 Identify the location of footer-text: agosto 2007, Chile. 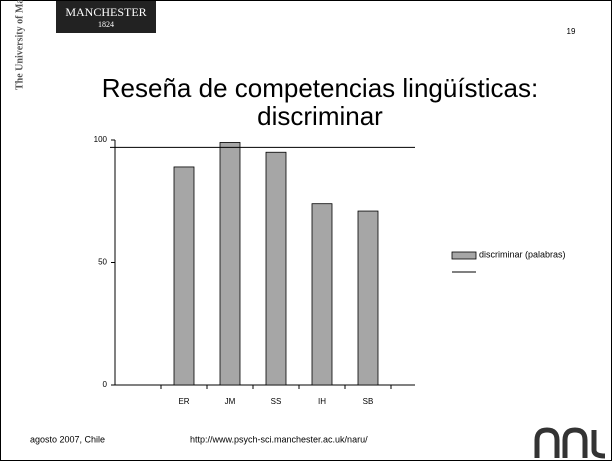
(67, 439).